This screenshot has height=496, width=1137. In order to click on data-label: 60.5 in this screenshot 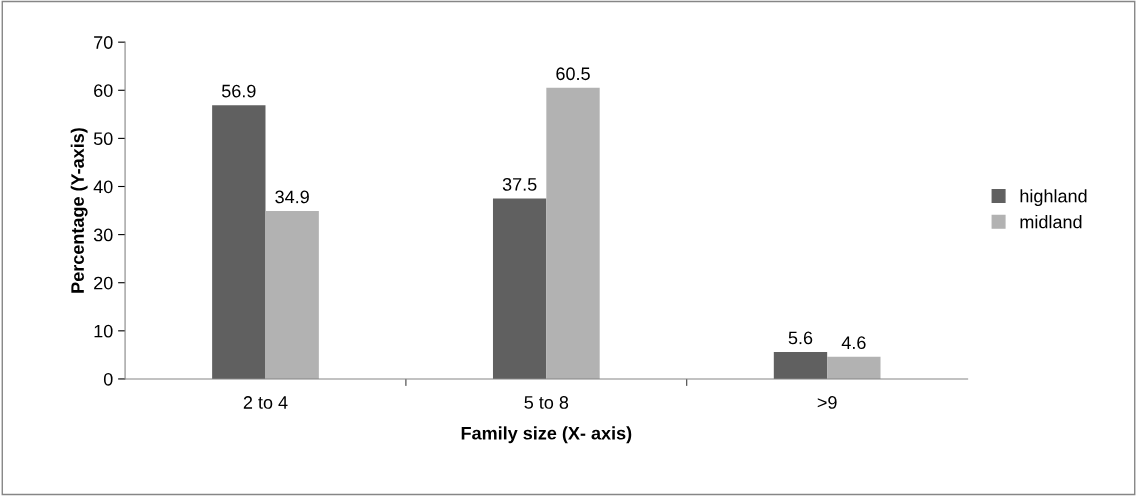, I will do `click(573, 74)`.